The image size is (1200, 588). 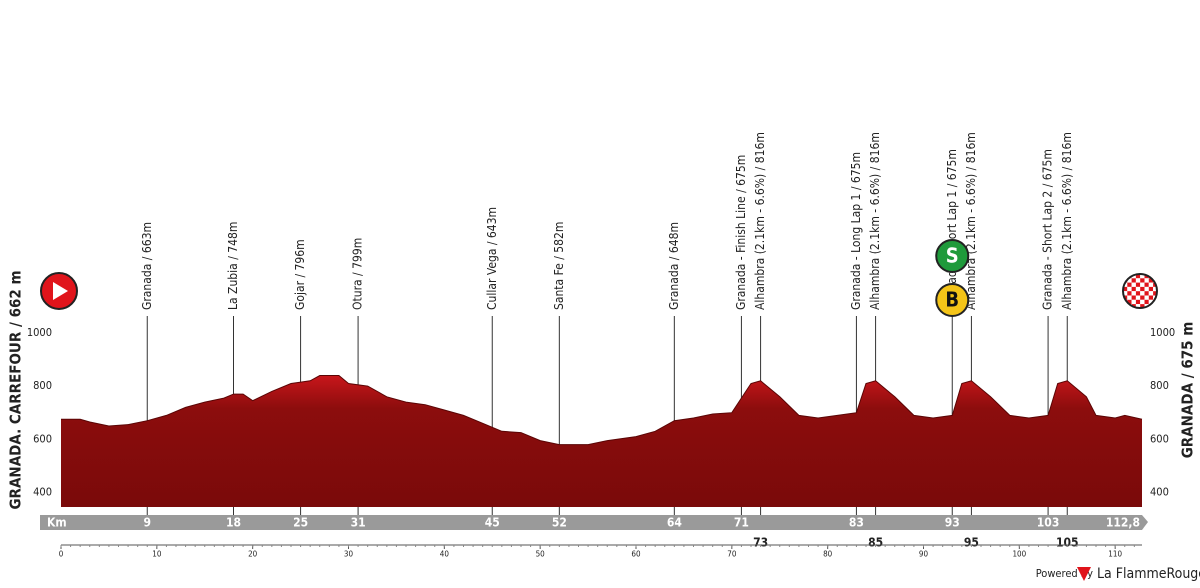 What do you see at coordinates (760, 543) in the screenshot?
I see `waypoint-km: 73` at bounding box center [760, 543].